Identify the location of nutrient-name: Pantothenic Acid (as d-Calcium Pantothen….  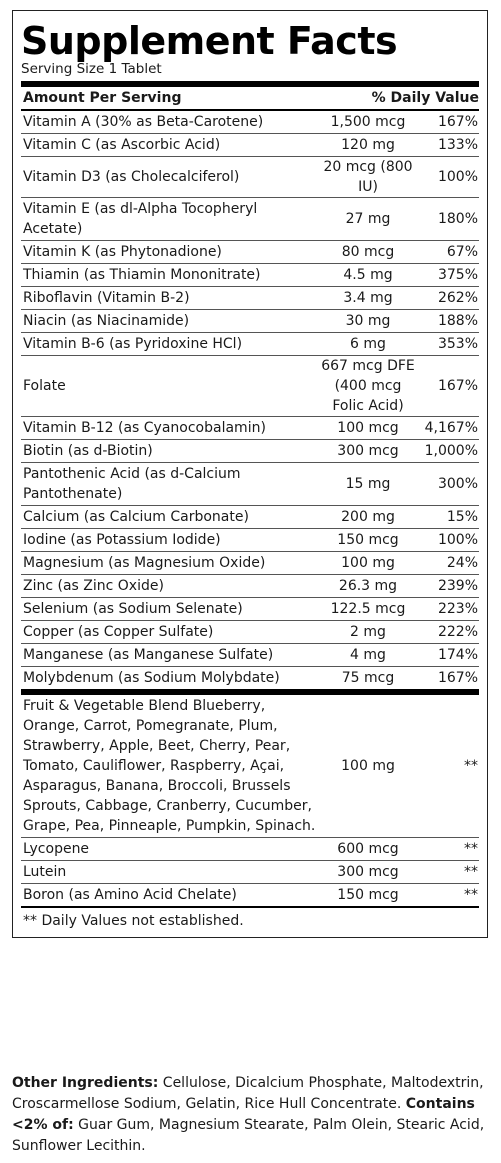
(132, 484).